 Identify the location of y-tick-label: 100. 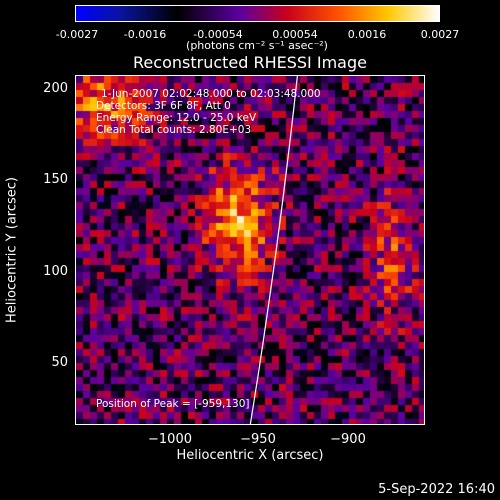
(55, 271).